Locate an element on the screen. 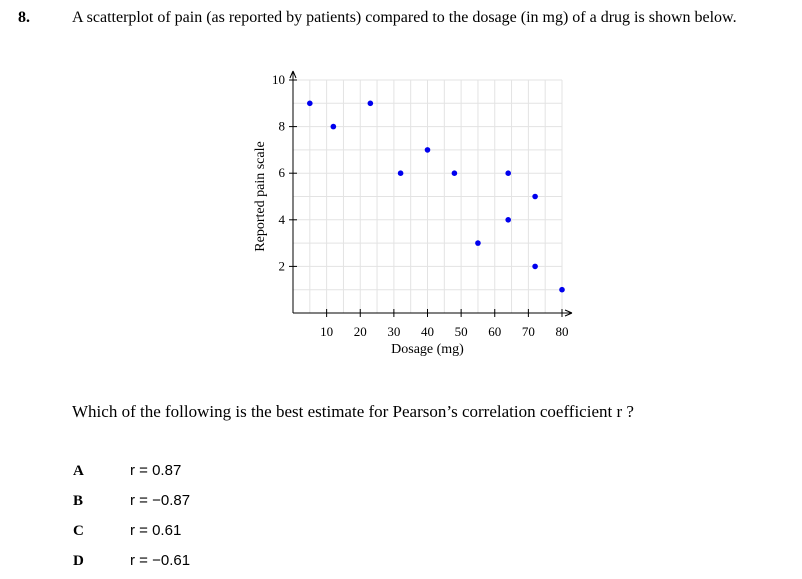 Image resolution: width=802 pixels, height=579 pixels. question-number: 8. is located at coordinates (24, 17).